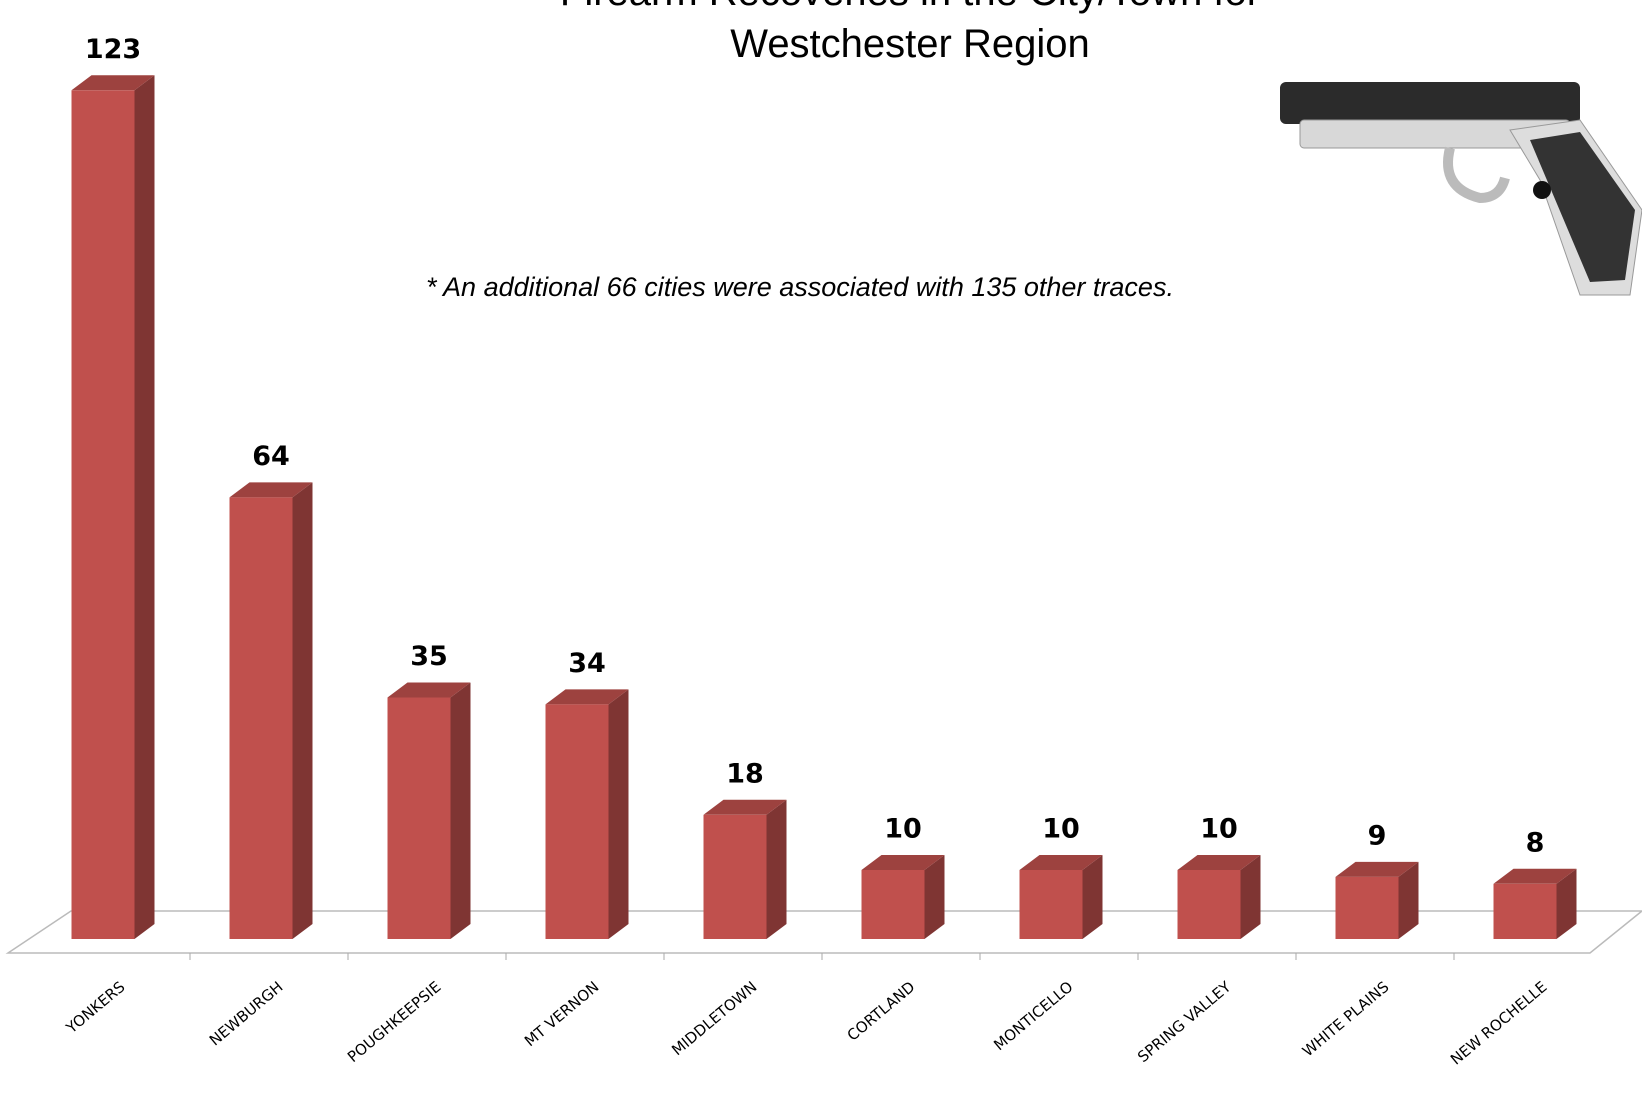 The width and height of the screenshot is (1642, 1105). What do you see at coordinates (1033, 1016) in the screenshot?
I see `x-tick-label: MONTICELLO` at bounding box center [1033, 1016].